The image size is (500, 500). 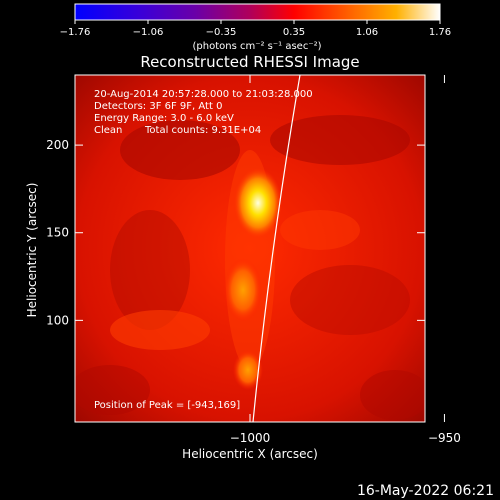 I want to click on annotation-total-counts: Total counts: 9.31E+04, so click(x=202, y=130).